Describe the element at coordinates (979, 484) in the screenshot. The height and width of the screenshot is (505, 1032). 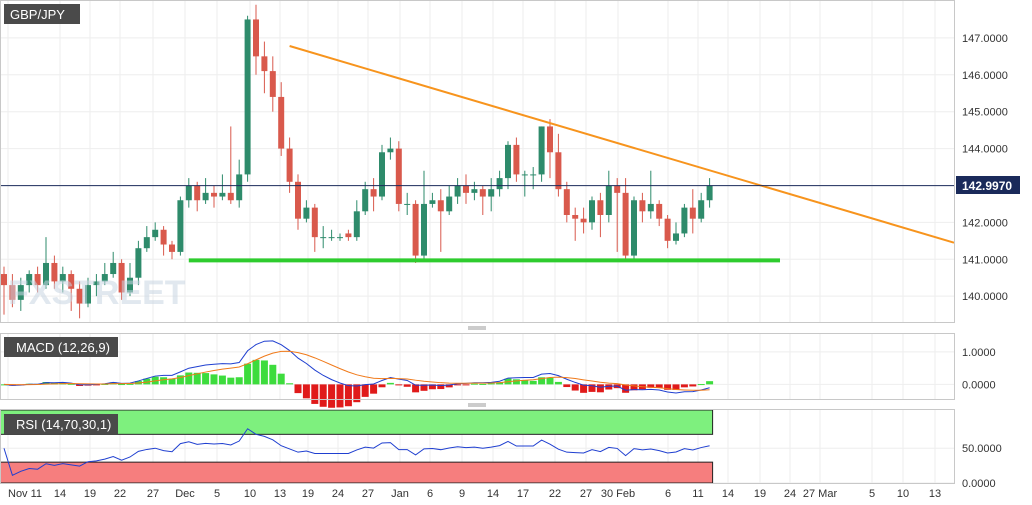
I see `rsi-tick-label: 0.0000` at that location.